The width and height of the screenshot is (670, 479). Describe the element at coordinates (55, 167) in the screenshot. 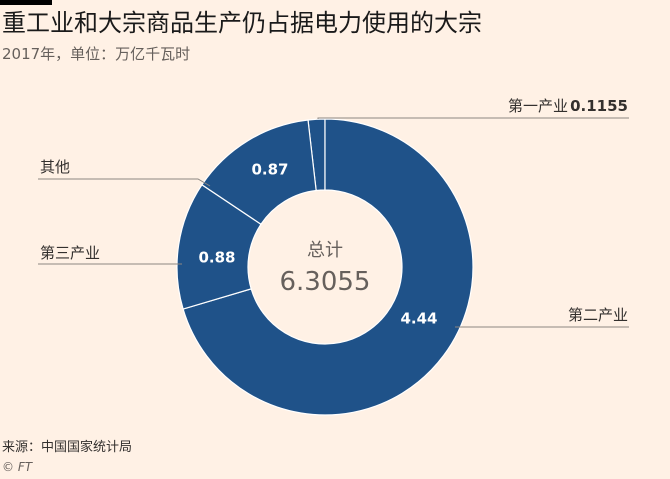

I see `slice-label-other: 其他` at that location.